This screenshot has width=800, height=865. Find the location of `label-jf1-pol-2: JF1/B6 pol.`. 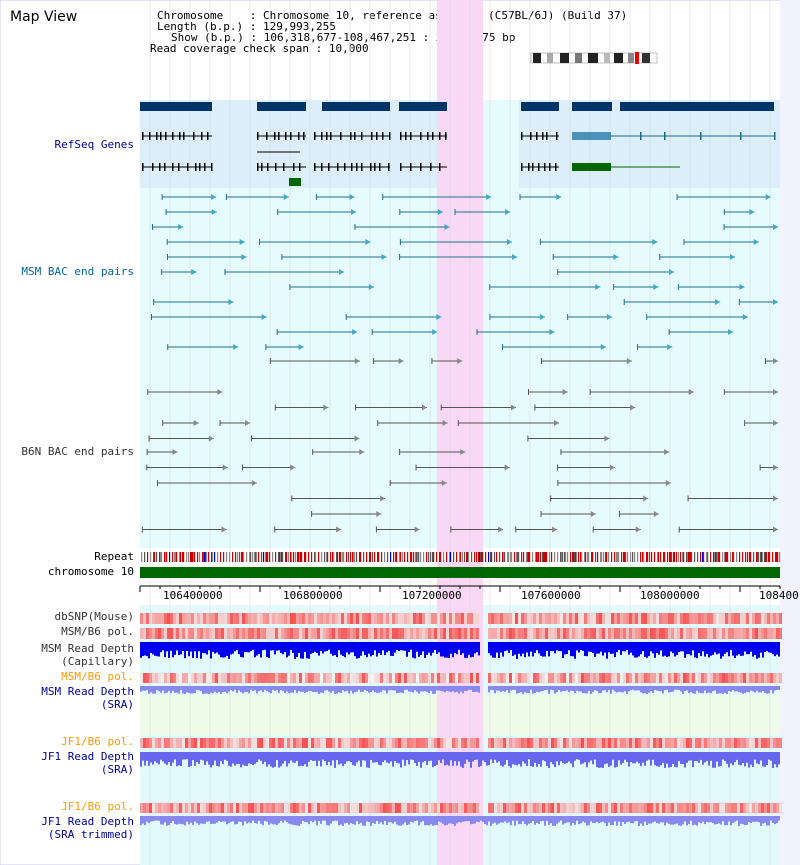

label-jf1-pol-2: JF1/B6 pol. is located at coordinates (97, 806).